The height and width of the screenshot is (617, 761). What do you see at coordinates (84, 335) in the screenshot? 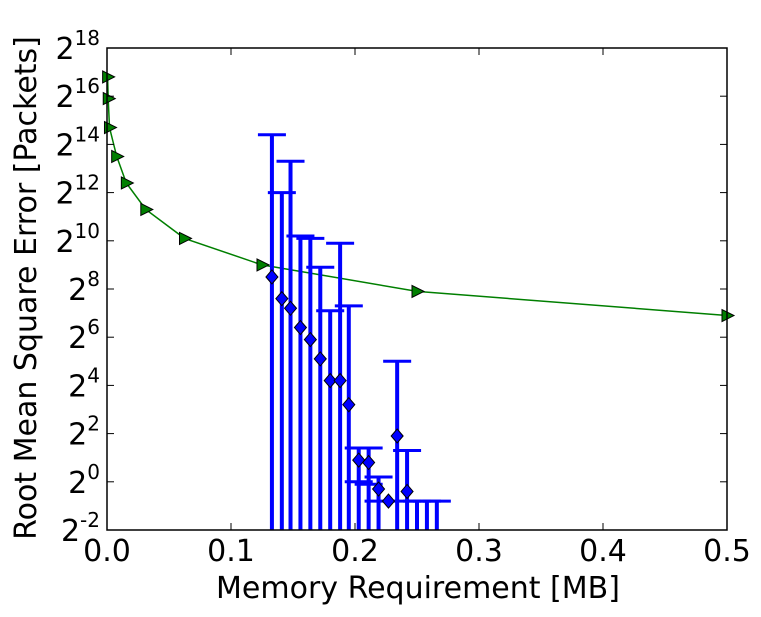
I see `y-tick-label: 26` at bounding box center [84, 335].